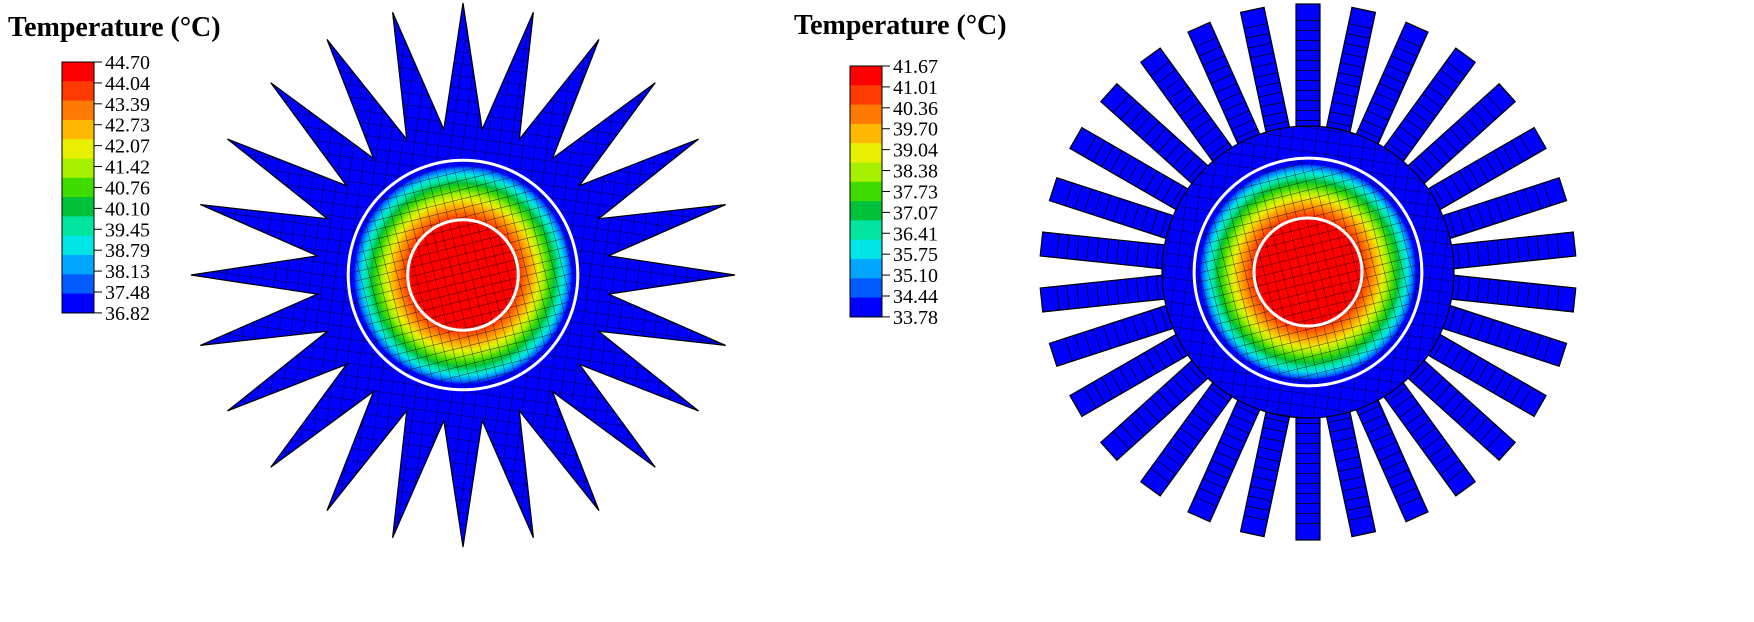  Describe the element at coordinates (127, 63) in the screenshot. I see `legend-value-label: 44.70` at that location.